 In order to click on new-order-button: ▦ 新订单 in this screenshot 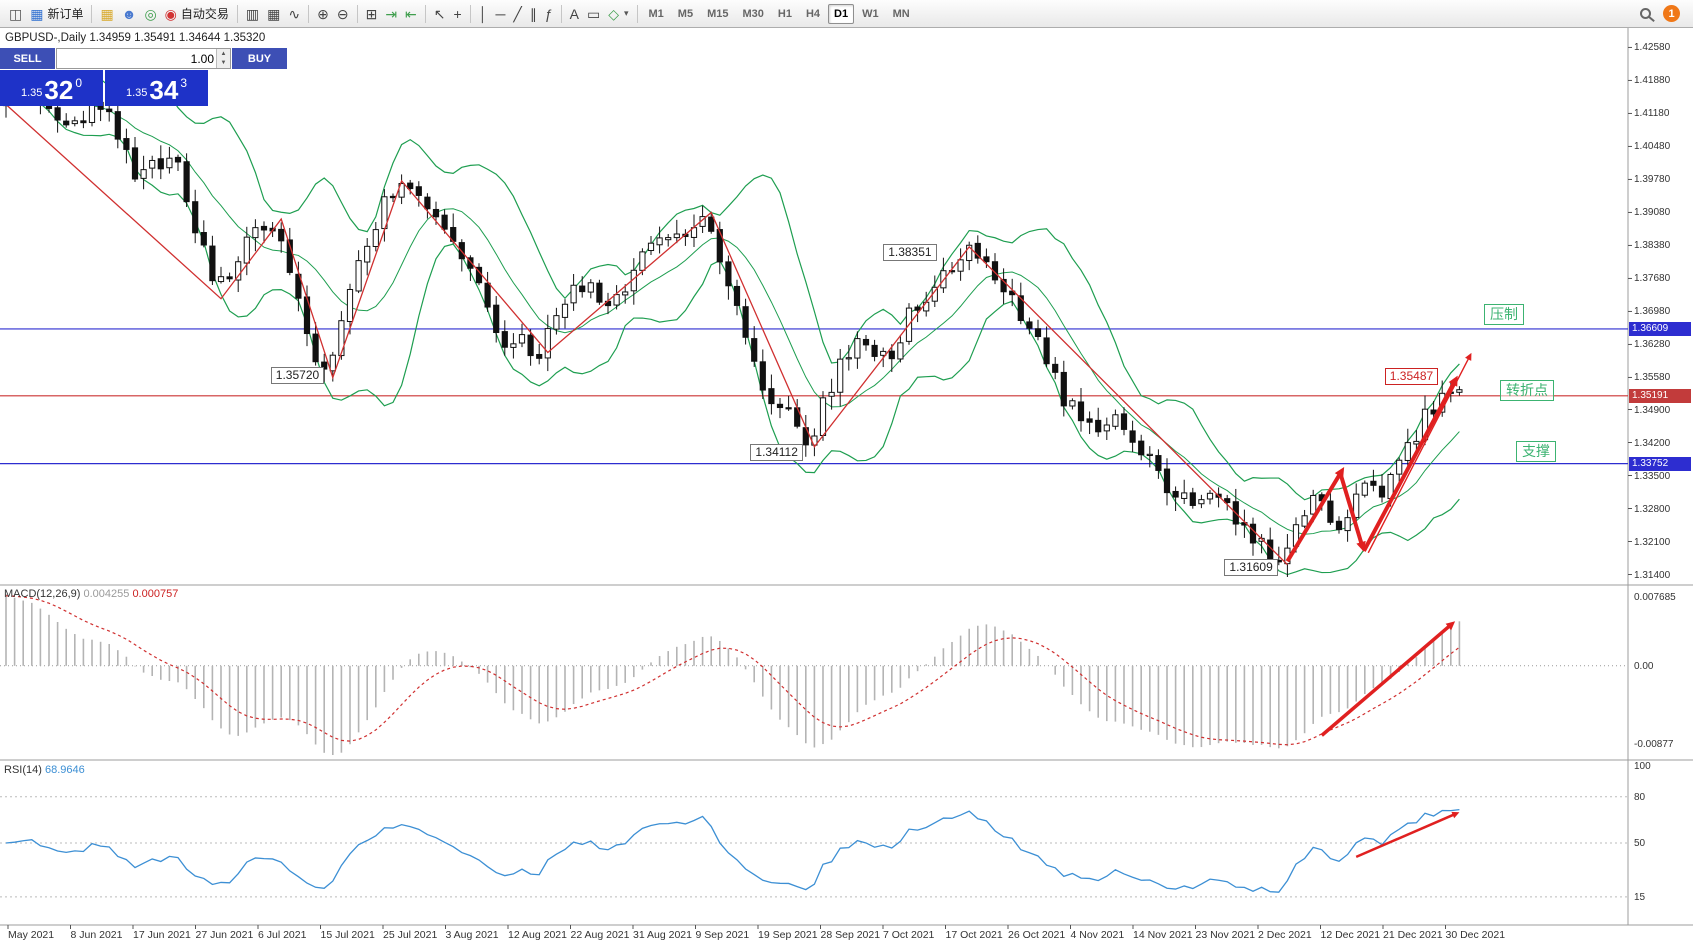, I will do `click(56, 14)`.